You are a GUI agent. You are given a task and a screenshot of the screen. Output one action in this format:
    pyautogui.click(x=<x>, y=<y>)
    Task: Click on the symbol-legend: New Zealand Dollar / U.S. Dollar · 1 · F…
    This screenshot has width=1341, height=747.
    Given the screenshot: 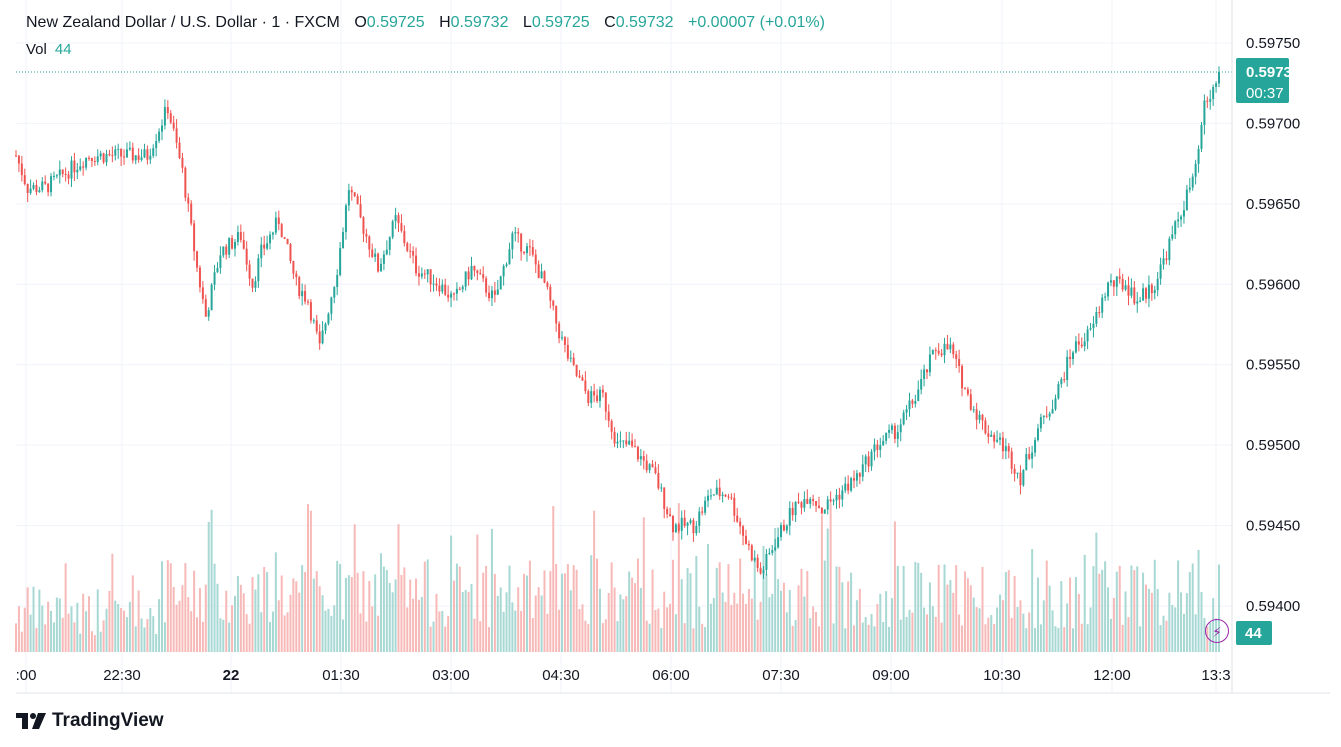 What is the action you would take?
    pyautogui.click(x=425, y=23)
    